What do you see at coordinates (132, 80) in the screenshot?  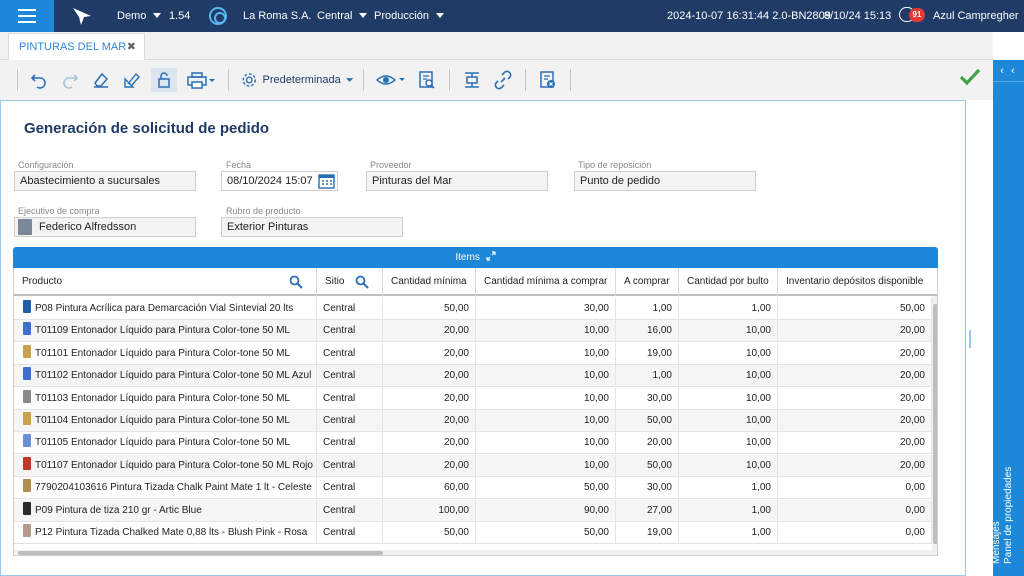 I see `edit-ruler-icon` at bounding box center [132, 80].